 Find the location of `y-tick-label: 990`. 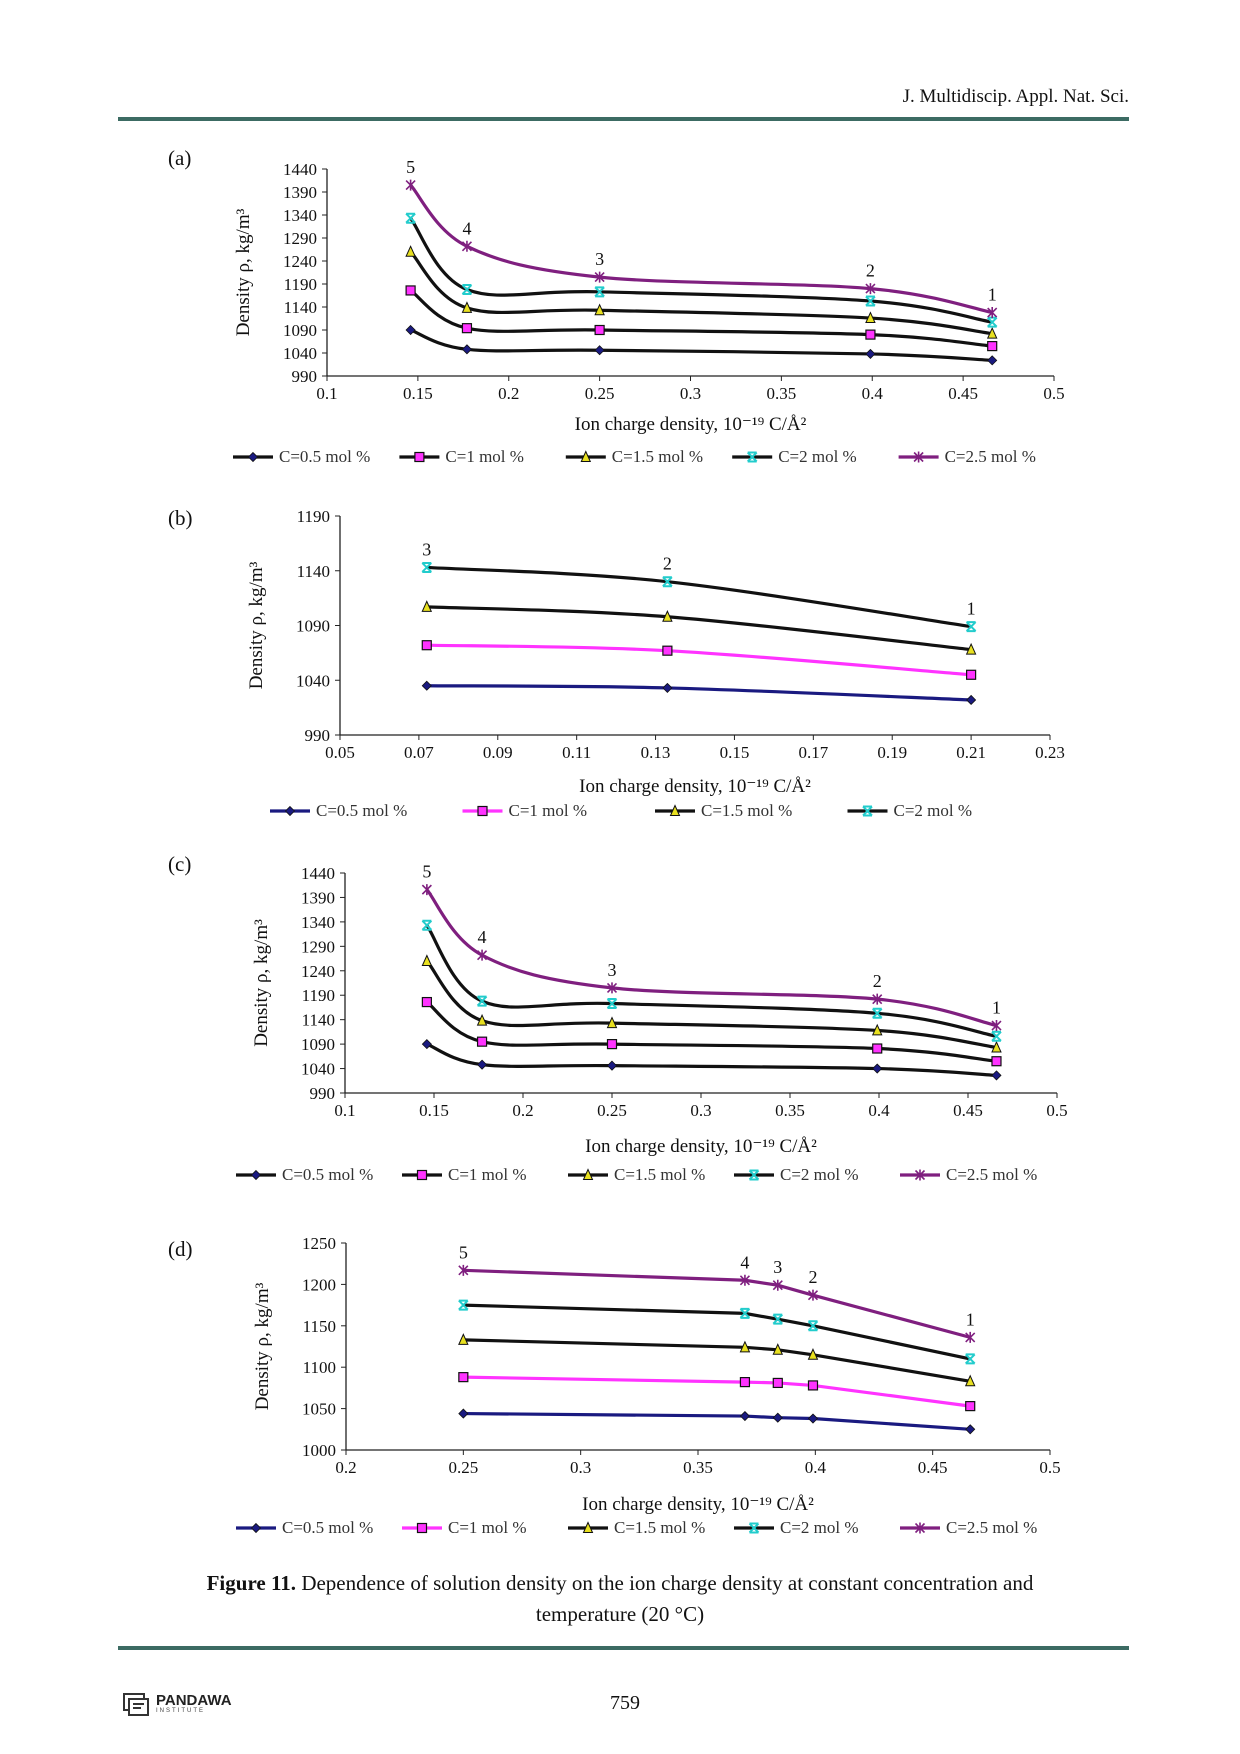

y-tick-label: 990 is located at coordinates (318, 735).